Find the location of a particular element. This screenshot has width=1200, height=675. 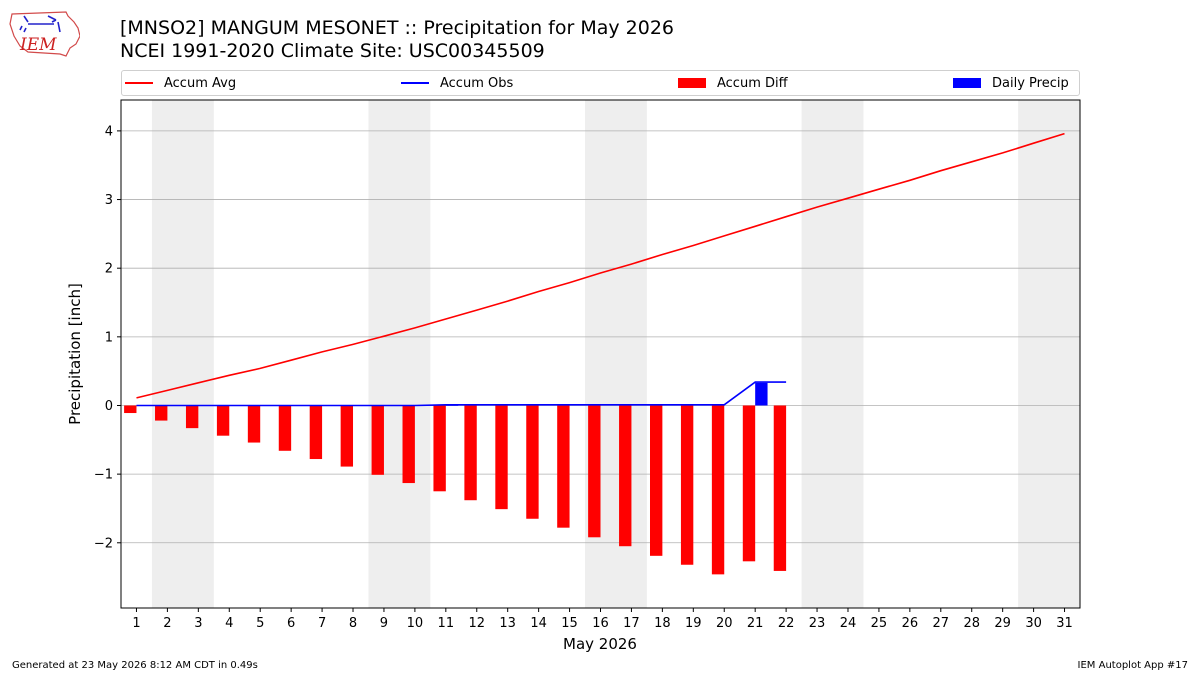

legend-swatch-accum-obs is located at coordinates (415, 83).